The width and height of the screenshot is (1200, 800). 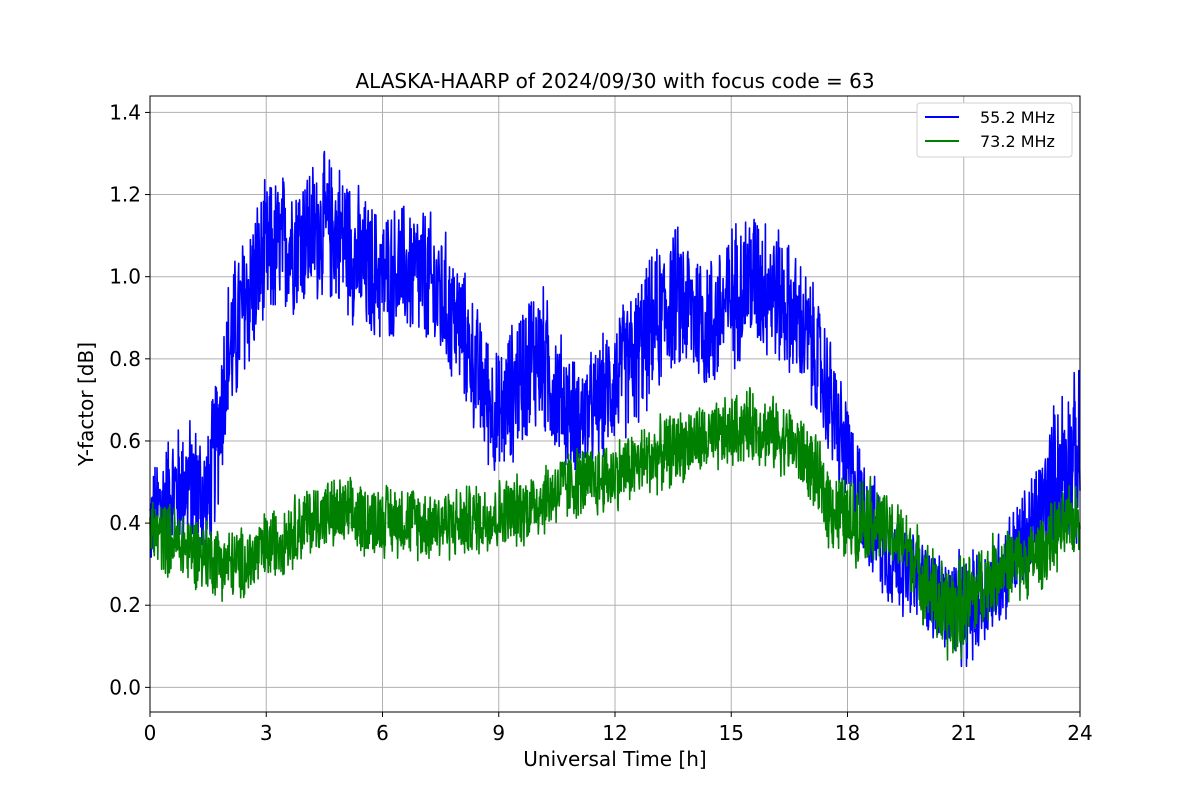 What do you see at coordinates (125, 359) in the screenshot?
I see `y-tick-label: 0.8` at bounding box center [125, 359].